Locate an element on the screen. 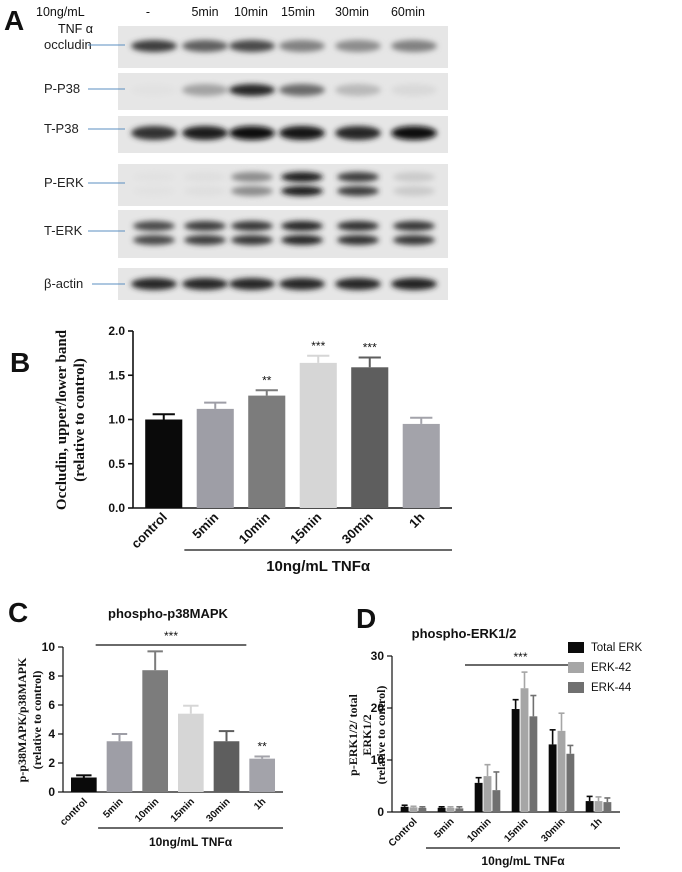  blot-label: T-ERK is located at coordinates (63, 230).